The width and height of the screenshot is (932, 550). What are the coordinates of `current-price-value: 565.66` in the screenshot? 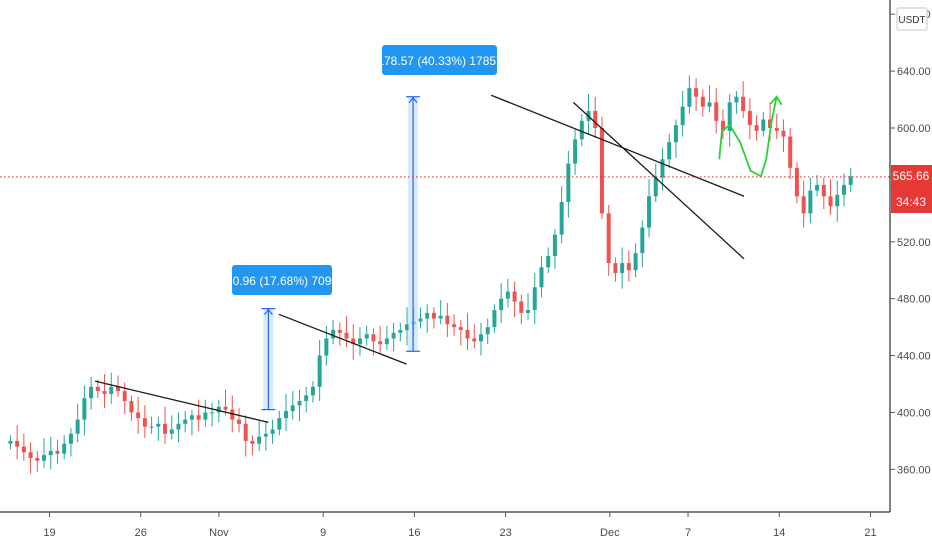 It's located at (911, 176).